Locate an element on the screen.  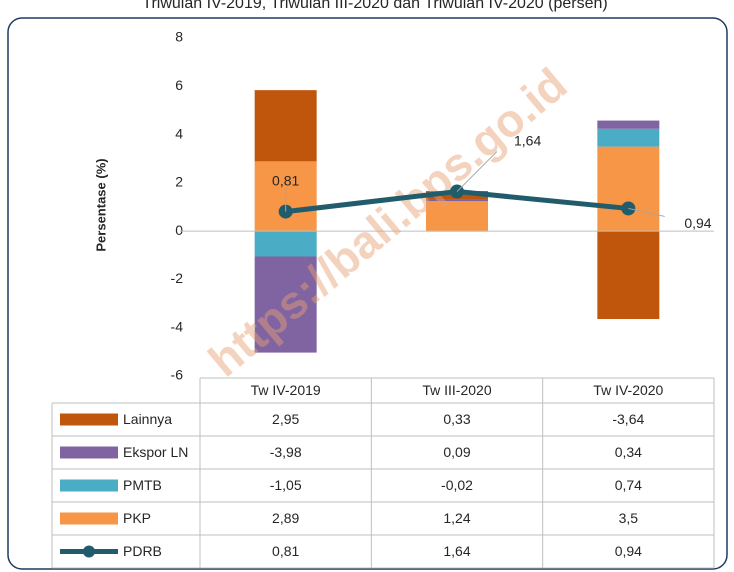
y-tick-label: 0 is located at coordinates (179, 230).